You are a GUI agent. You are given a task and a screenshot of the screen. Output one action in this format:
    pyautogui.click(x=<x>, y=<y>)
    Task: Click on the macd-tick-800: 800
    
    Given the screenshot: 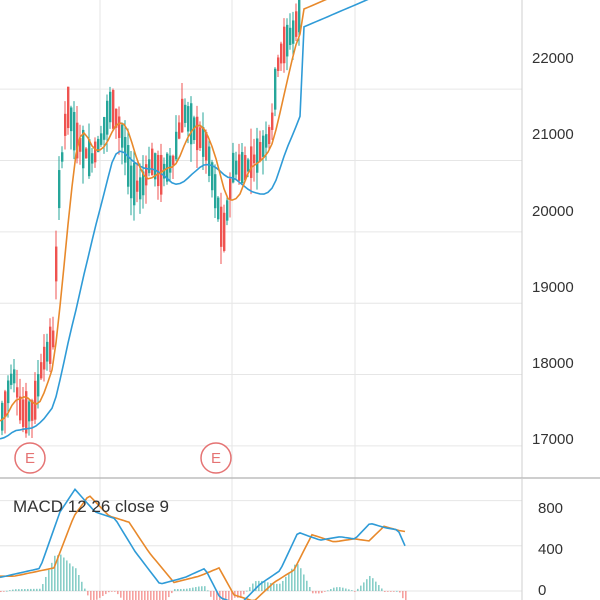 What is the action you would take?
    pyautogui.click(x=550, y=508)
    